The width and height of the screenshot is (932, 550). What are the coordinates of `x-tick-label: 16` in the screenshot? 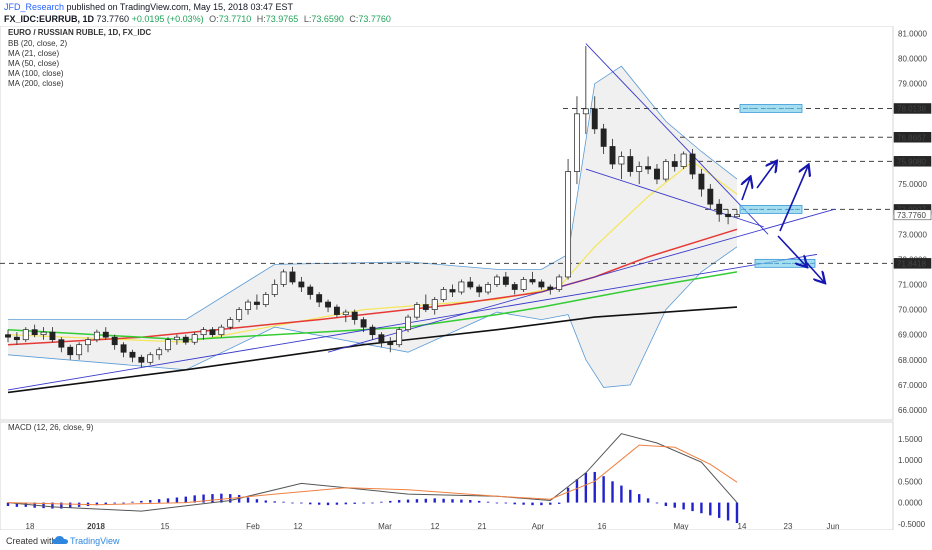 It's located at (602, 526).